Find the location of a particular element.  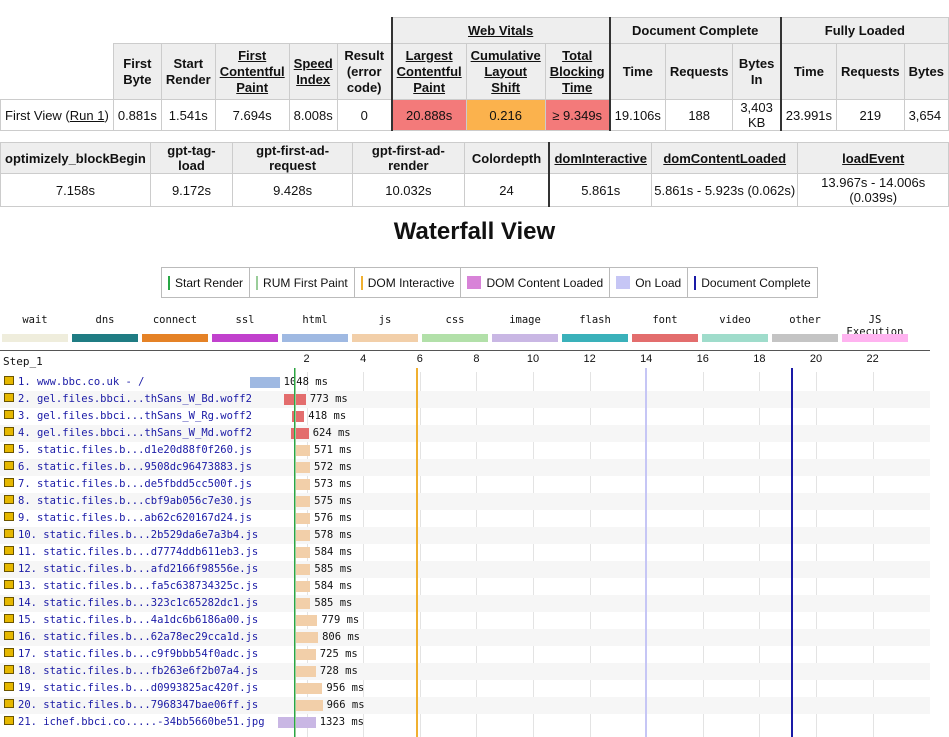

request-url: 18. static.files.b...fb263e6f2b07a4.js is located at coordinates (131, 671).